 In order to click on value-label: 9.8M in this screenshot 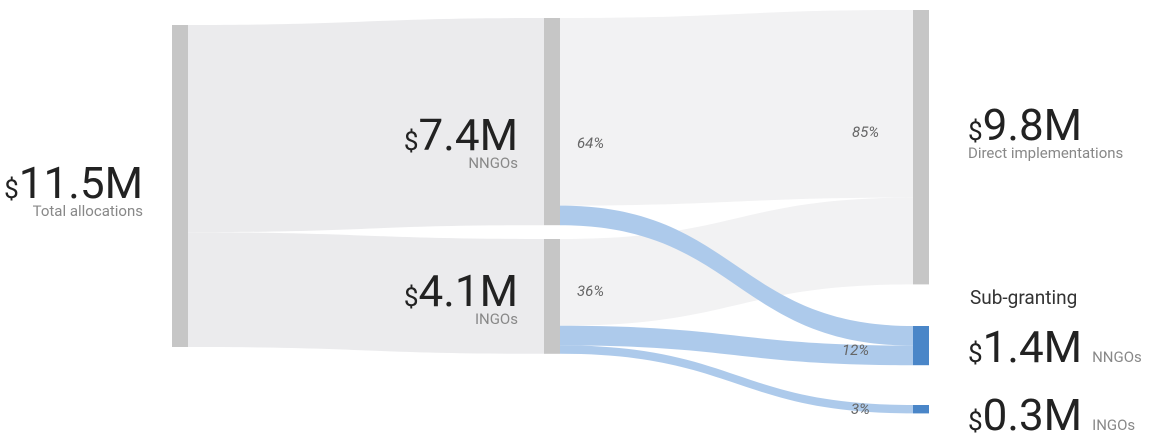, I will do `click(1032, 125)`.